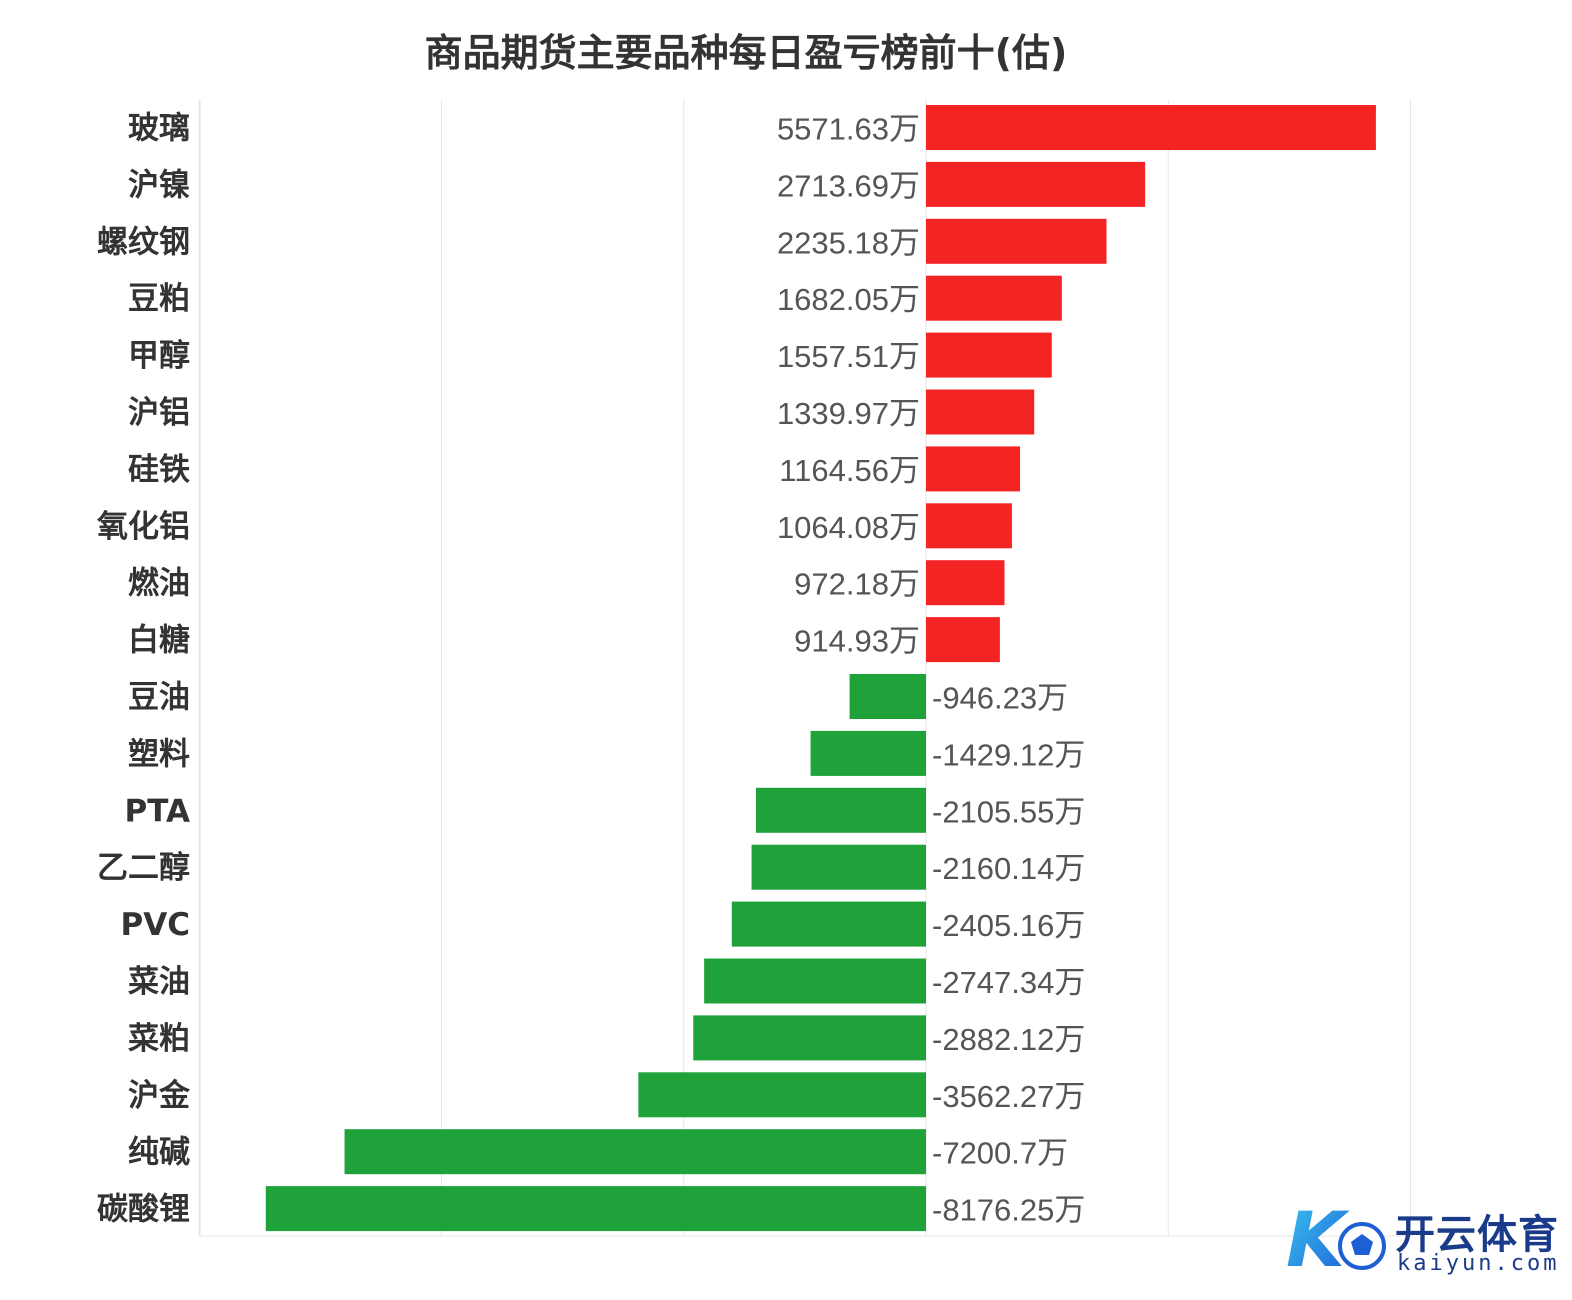  Describe the element at coordinates (159, 1096) in the screenshot. I see `category-label: 沪金` at that location.